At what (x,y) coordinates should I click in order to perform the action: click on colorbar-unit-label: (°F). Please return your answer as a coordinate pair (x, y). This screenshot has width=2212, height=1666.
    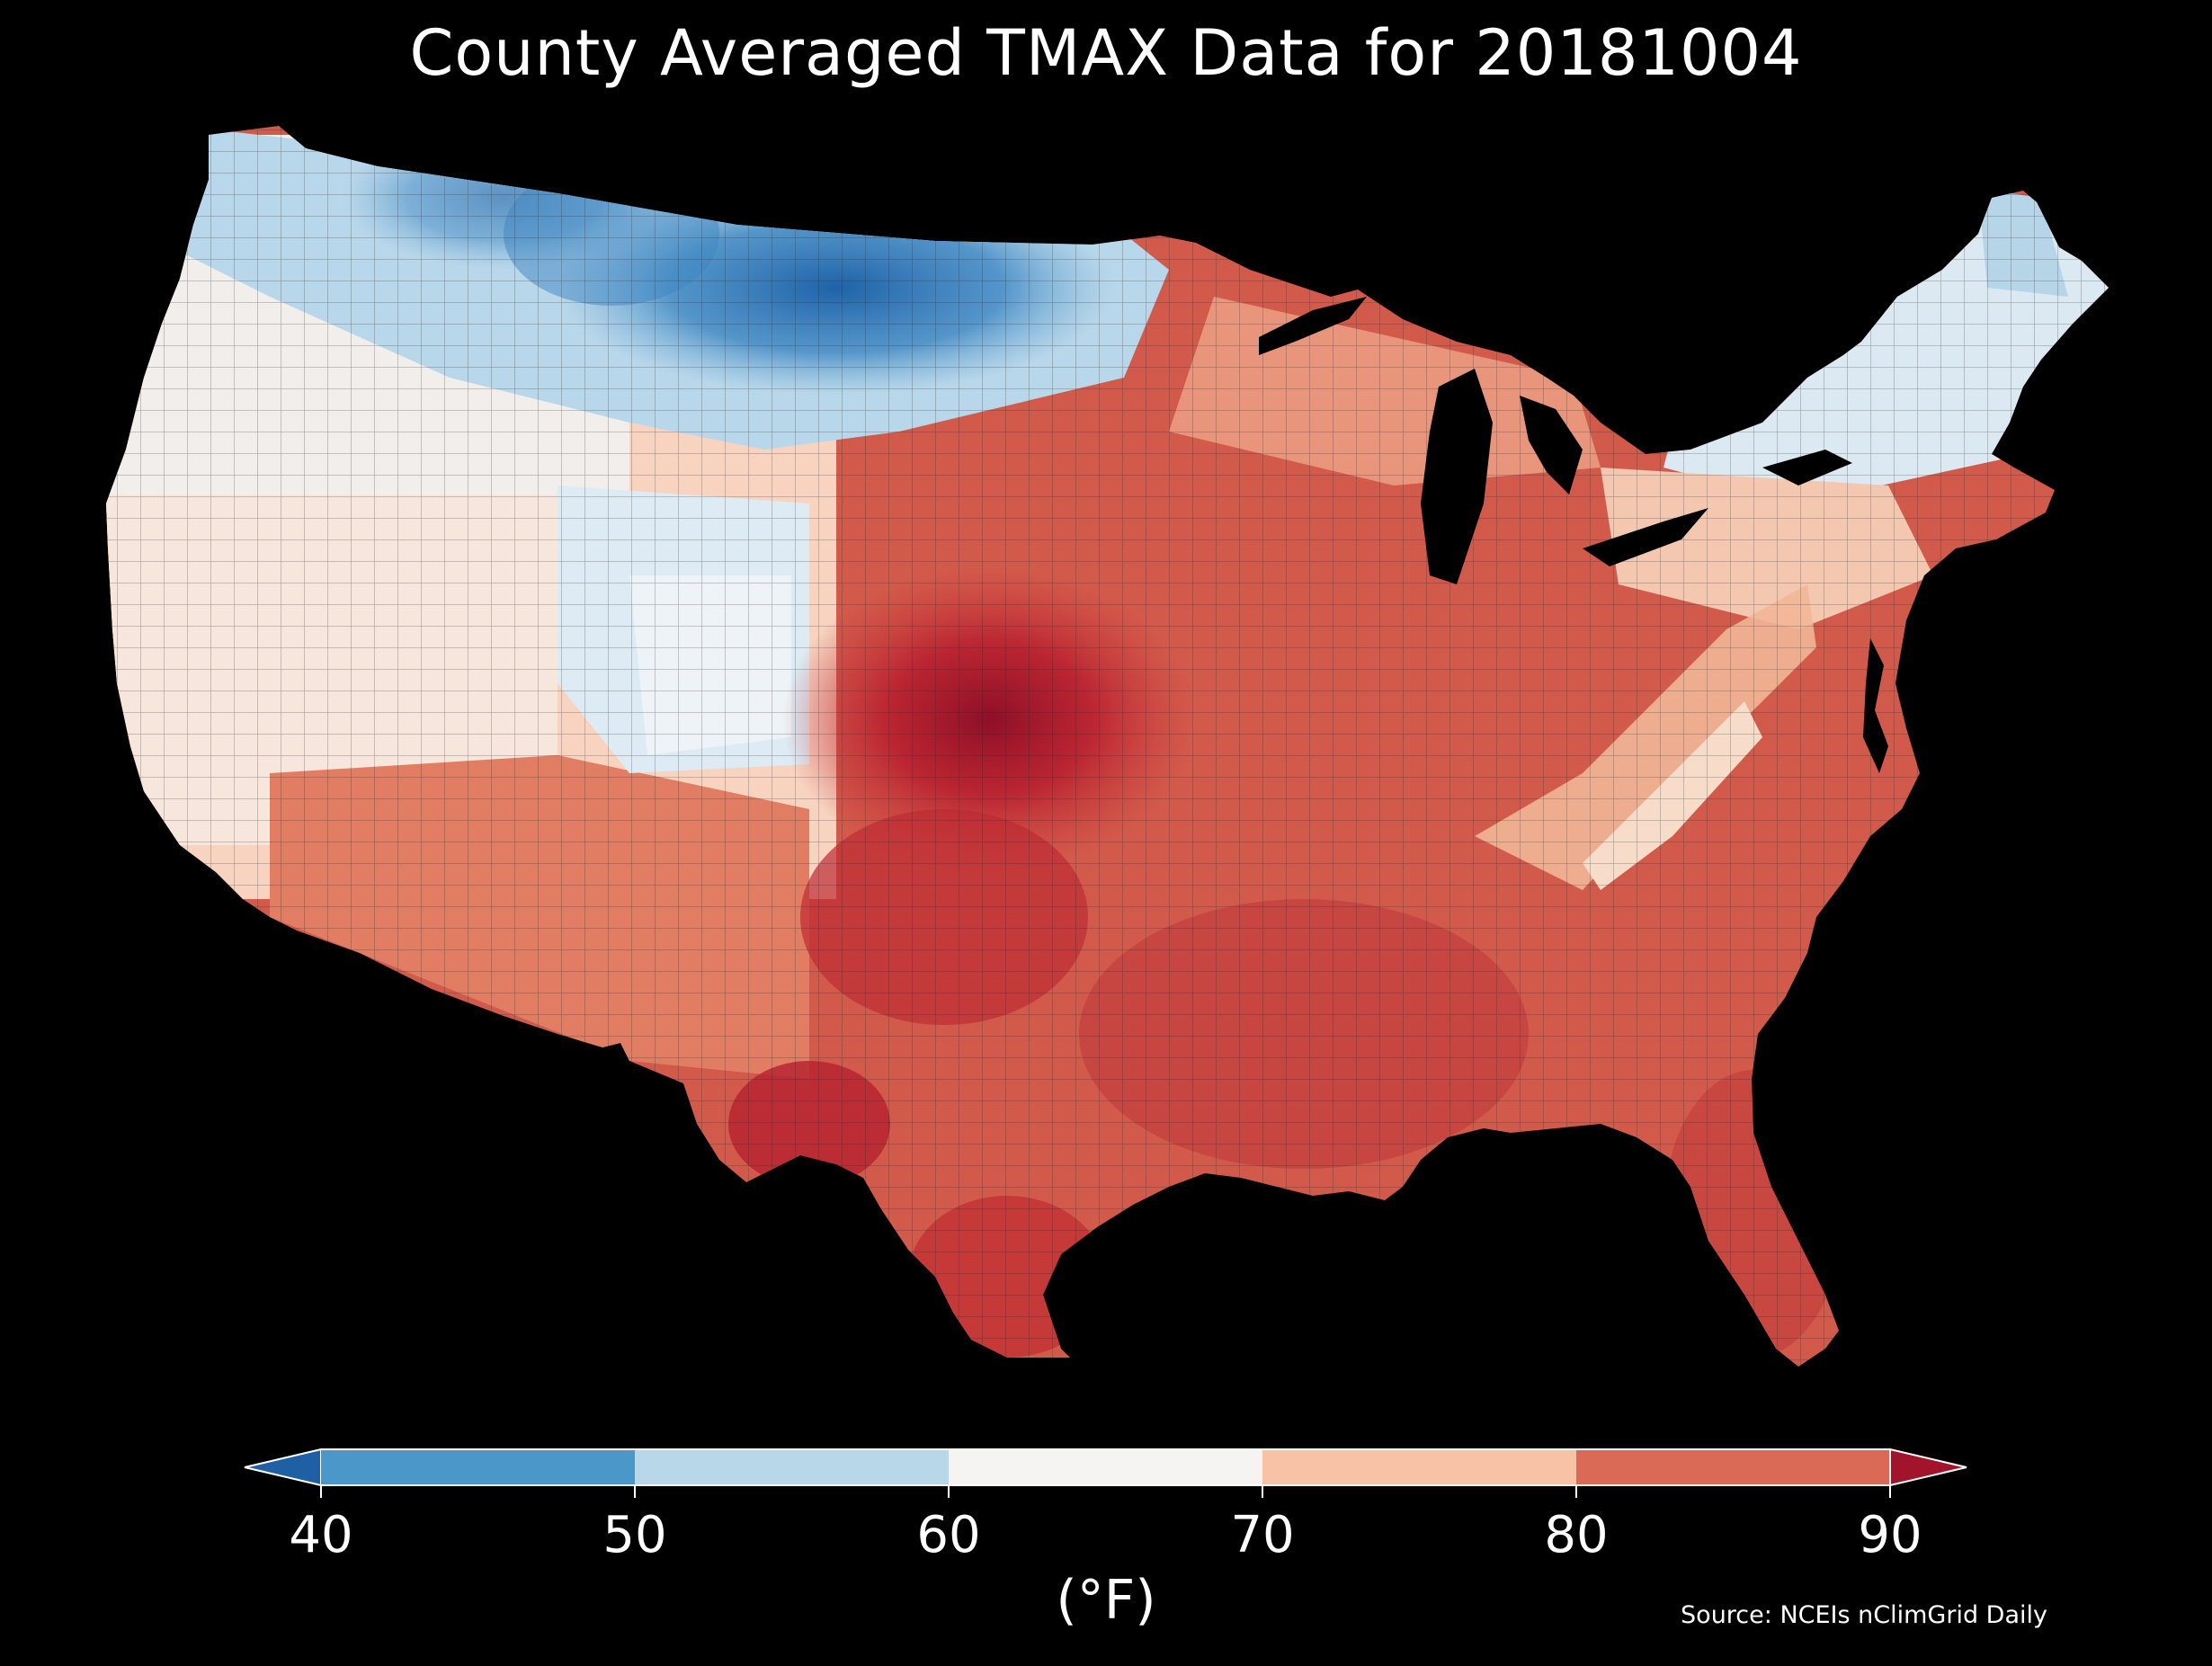
    Looking at the image, I should click on (1106, 1600).